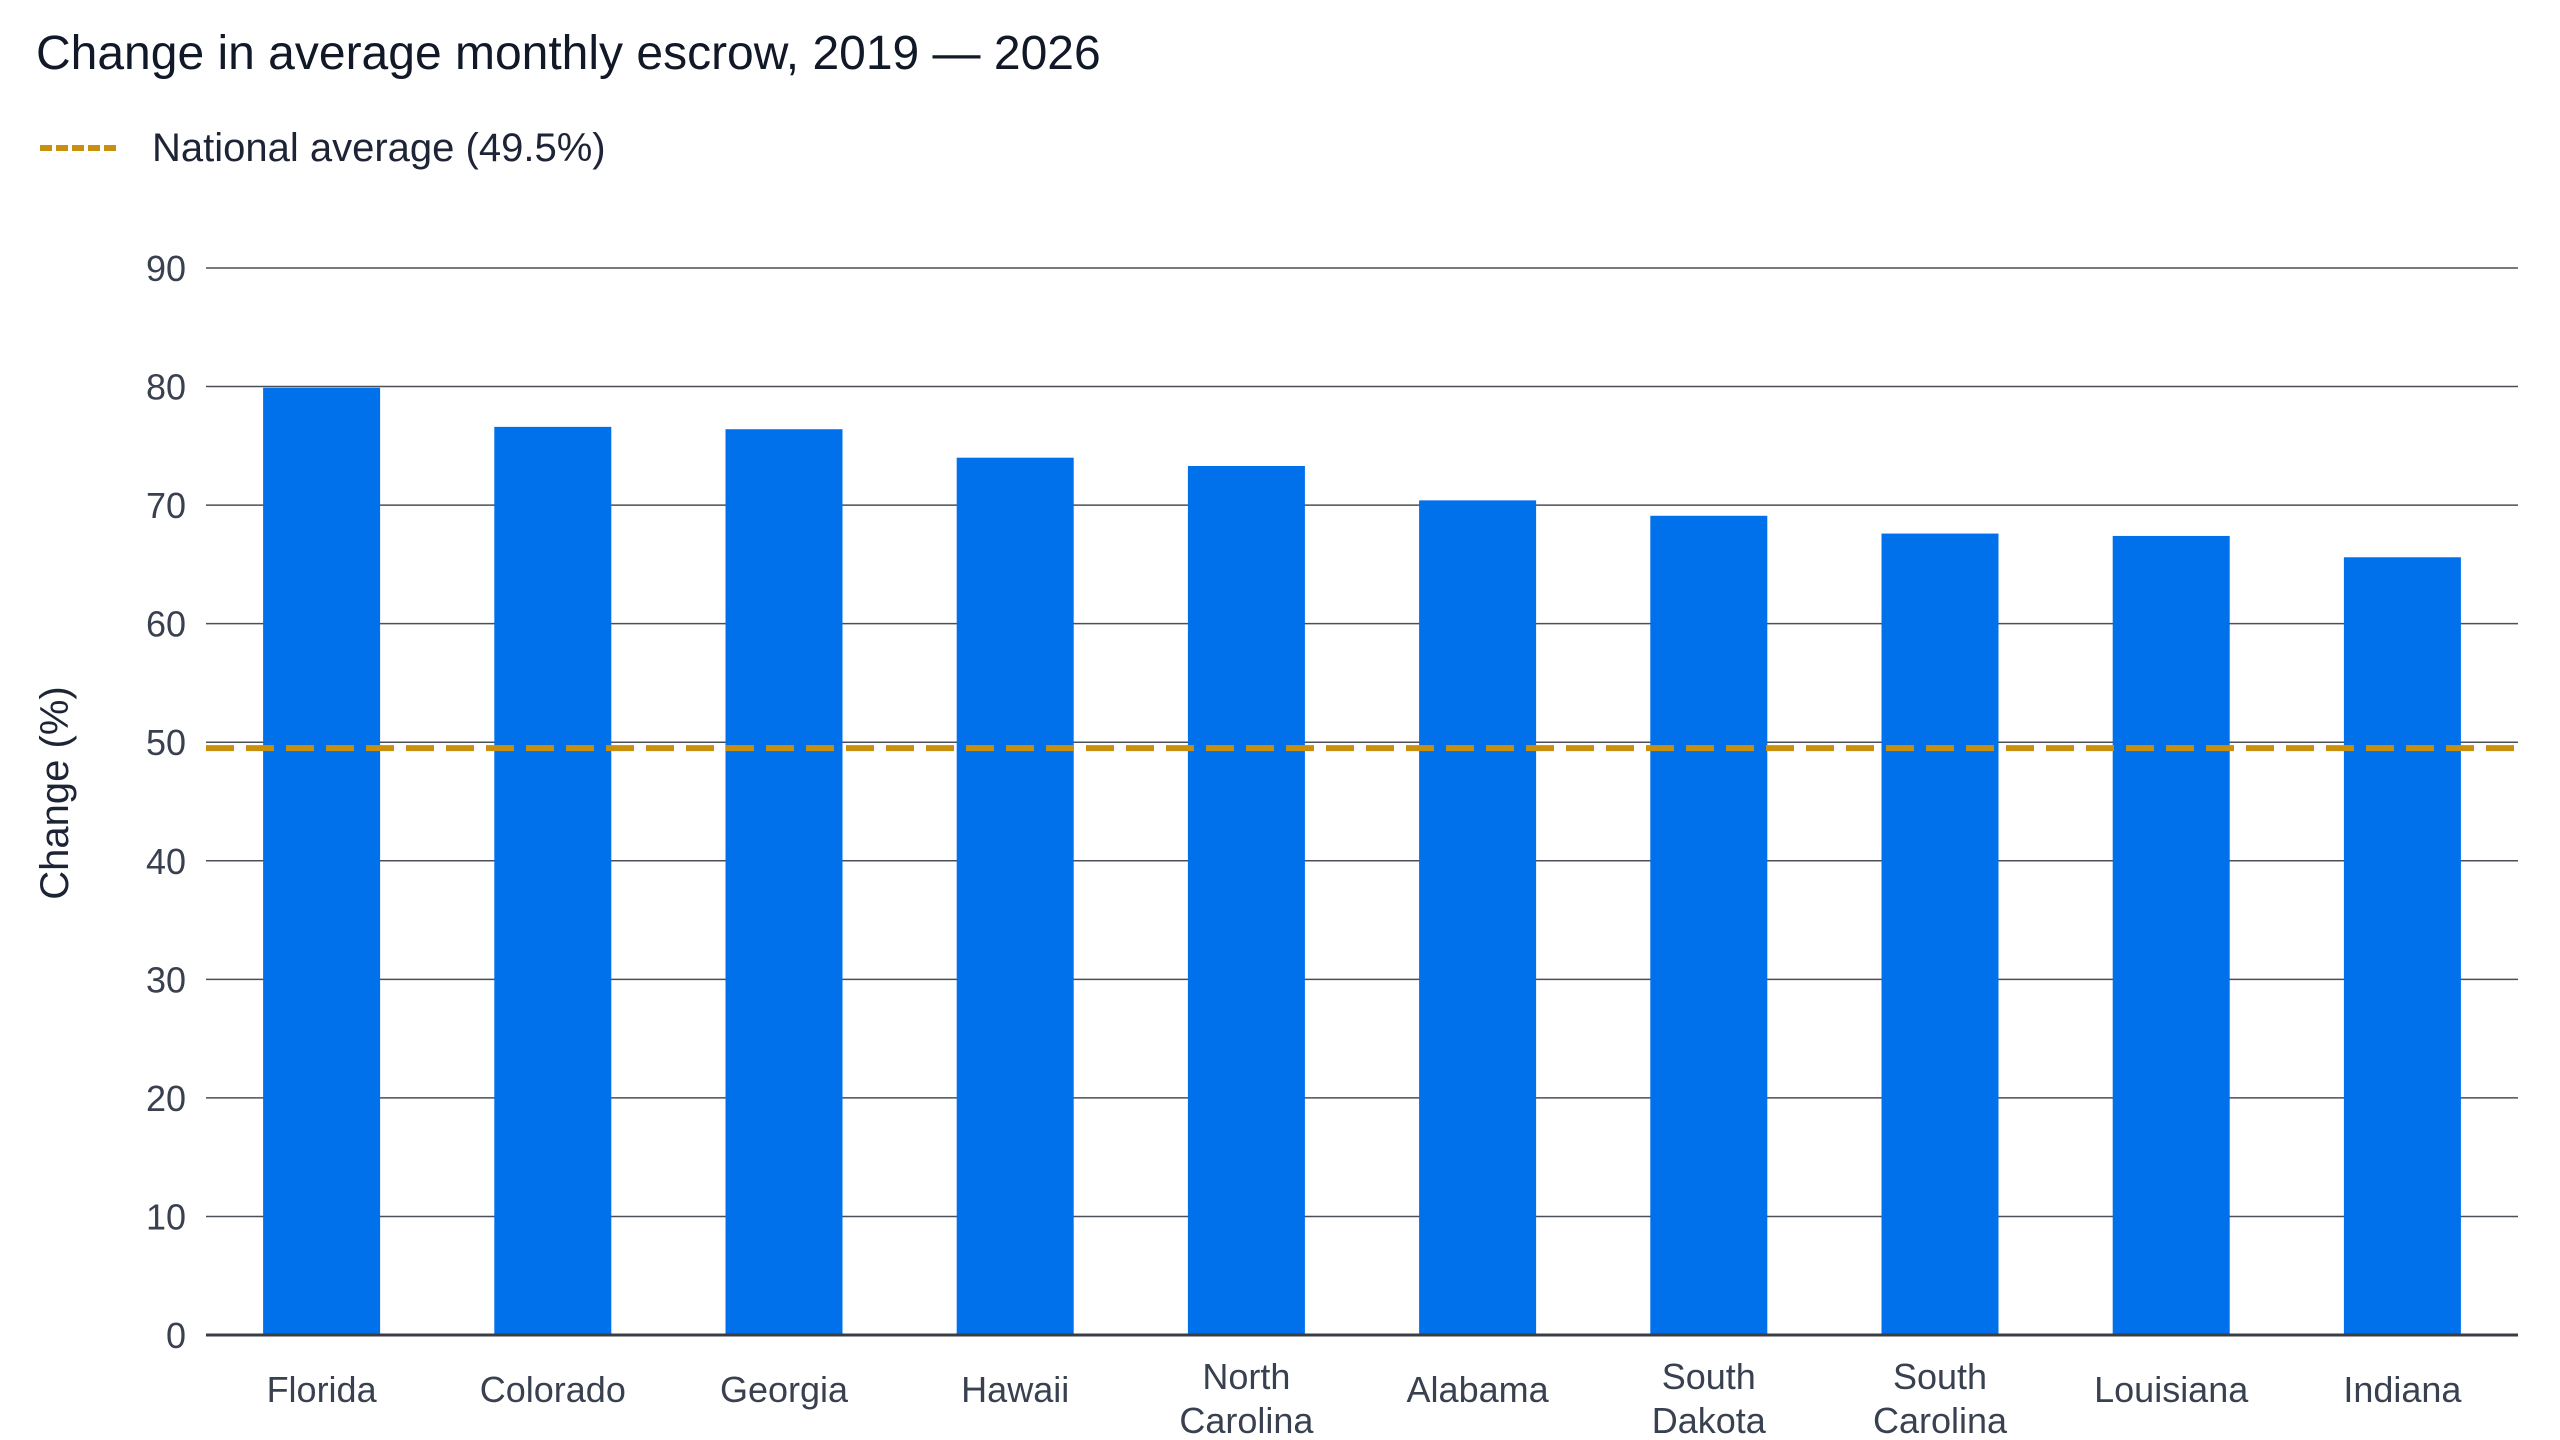 The width and height of the screenshot is (2560, 1440). Describe the element at coordinates (1015, 896) in the screenshot. I see `bar-hawaii` at that location.